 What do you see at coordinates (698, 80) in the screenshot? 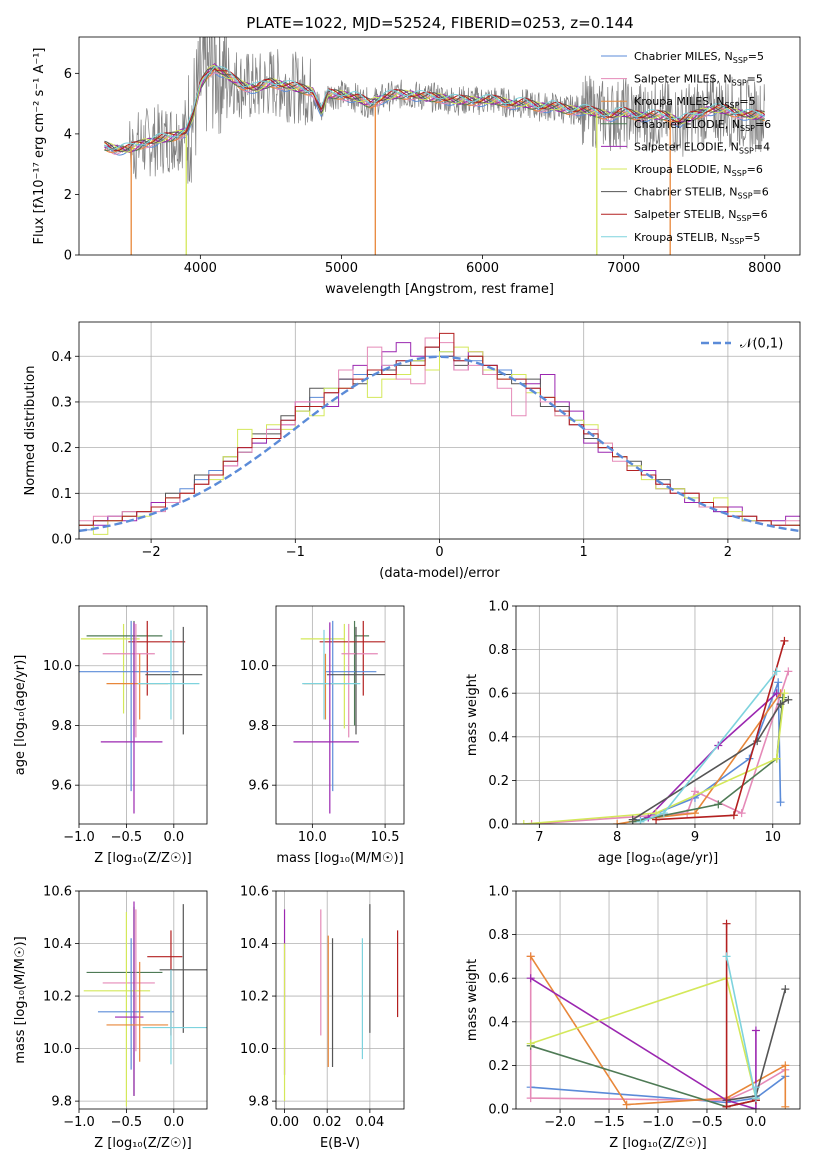
I see `legend-entry: Salpeter MILES, NSSP=5` at bounding box center [698, 80].